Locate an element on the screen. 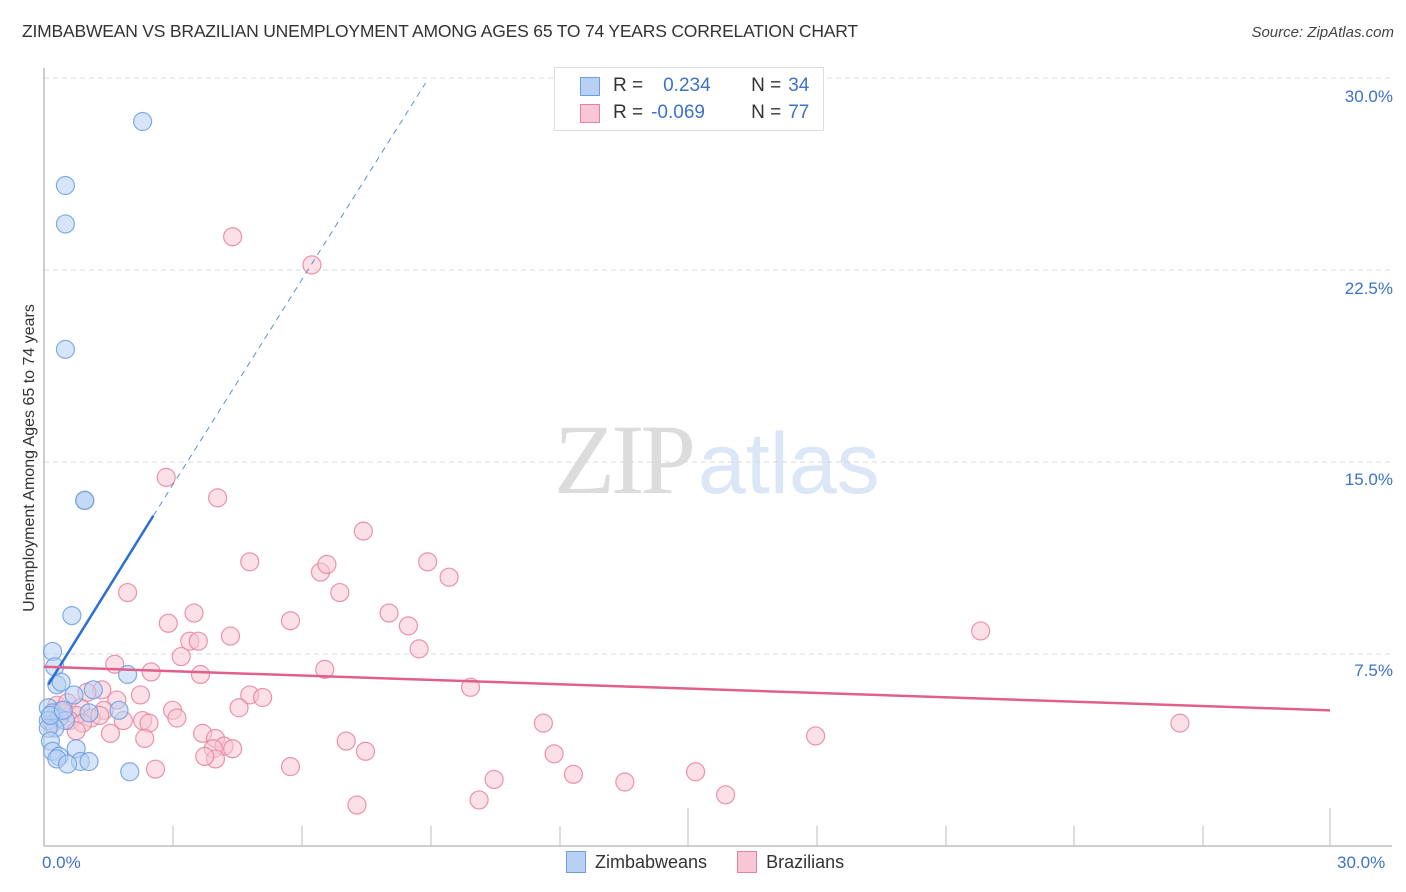 This screenshot has height=892, width=1406. legend-label: Brazilians is located at coordinates (805, 861).